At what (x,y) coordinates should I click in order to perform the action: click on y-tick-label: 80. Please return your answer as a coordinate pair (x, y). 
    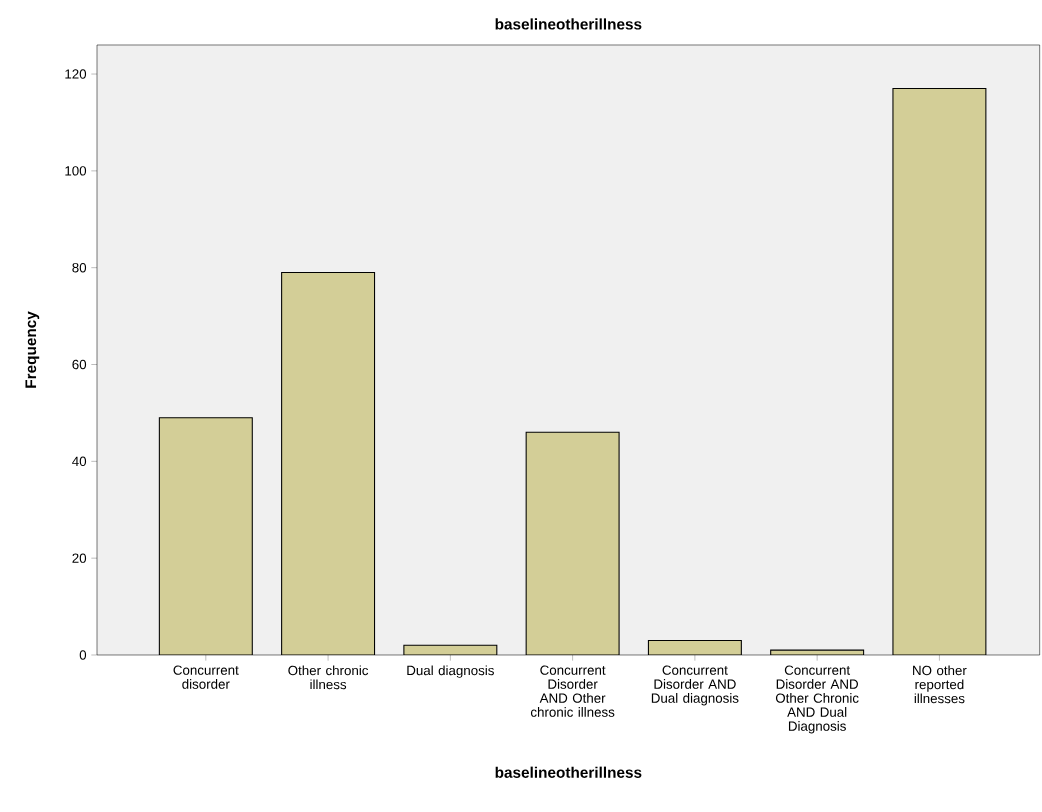
    Looking at the image, I should click on (79, 267).